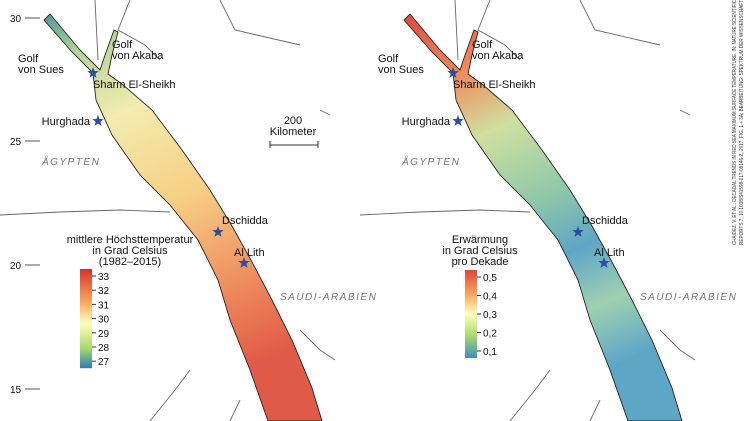  I want to click on latitude-label: 15, so click(16, 390).